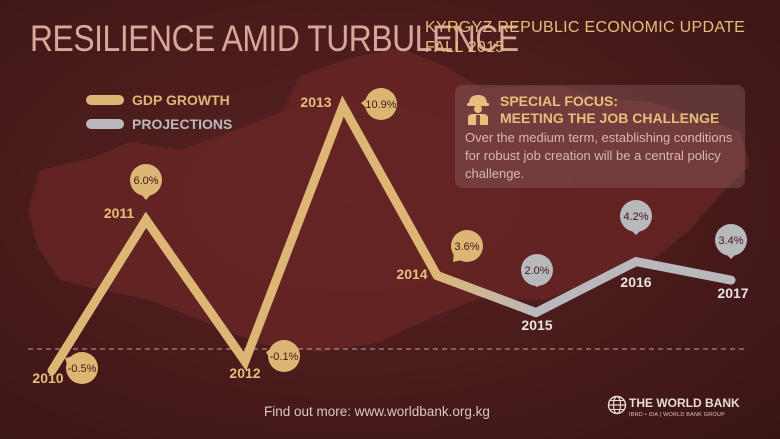  I want to click on subtitle-line-2: FALL 2015, so click(465, 47).